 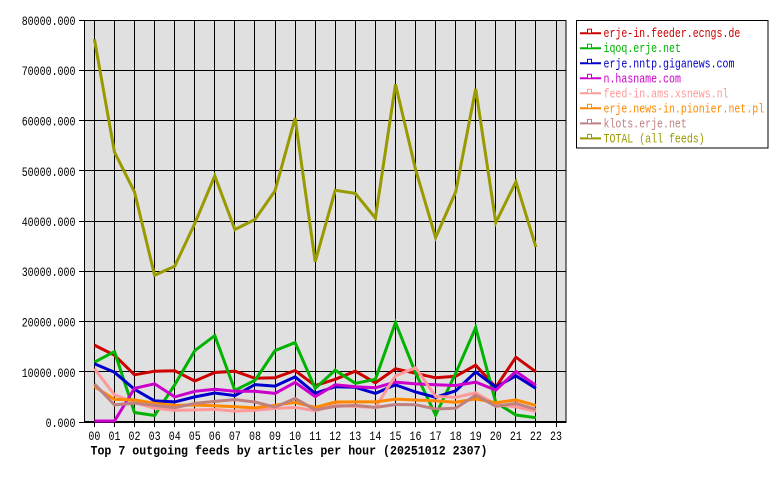 What do you see at coordinates (135, 436) in the screenshot?
I see `svg-text: 02` at bounding box center [135, 436].